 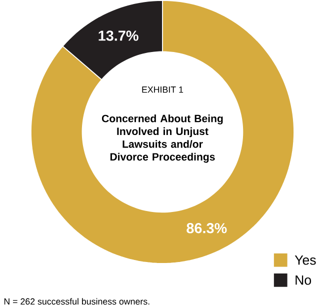 I want to click on data-label: 13.7%, so click(x=118, y=35).